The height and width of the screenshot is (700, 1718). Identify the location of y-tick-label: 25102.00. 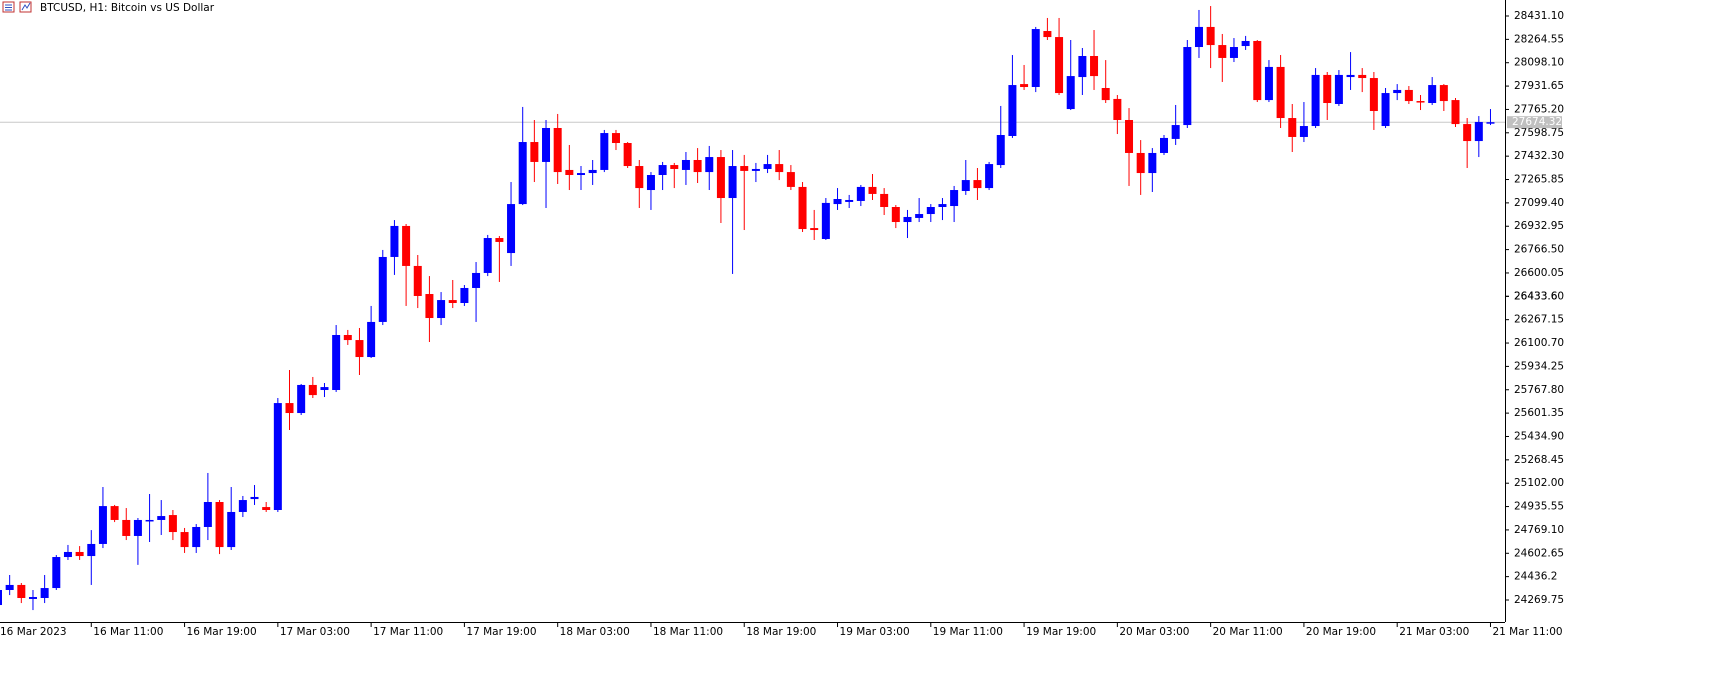
(1539, 483).